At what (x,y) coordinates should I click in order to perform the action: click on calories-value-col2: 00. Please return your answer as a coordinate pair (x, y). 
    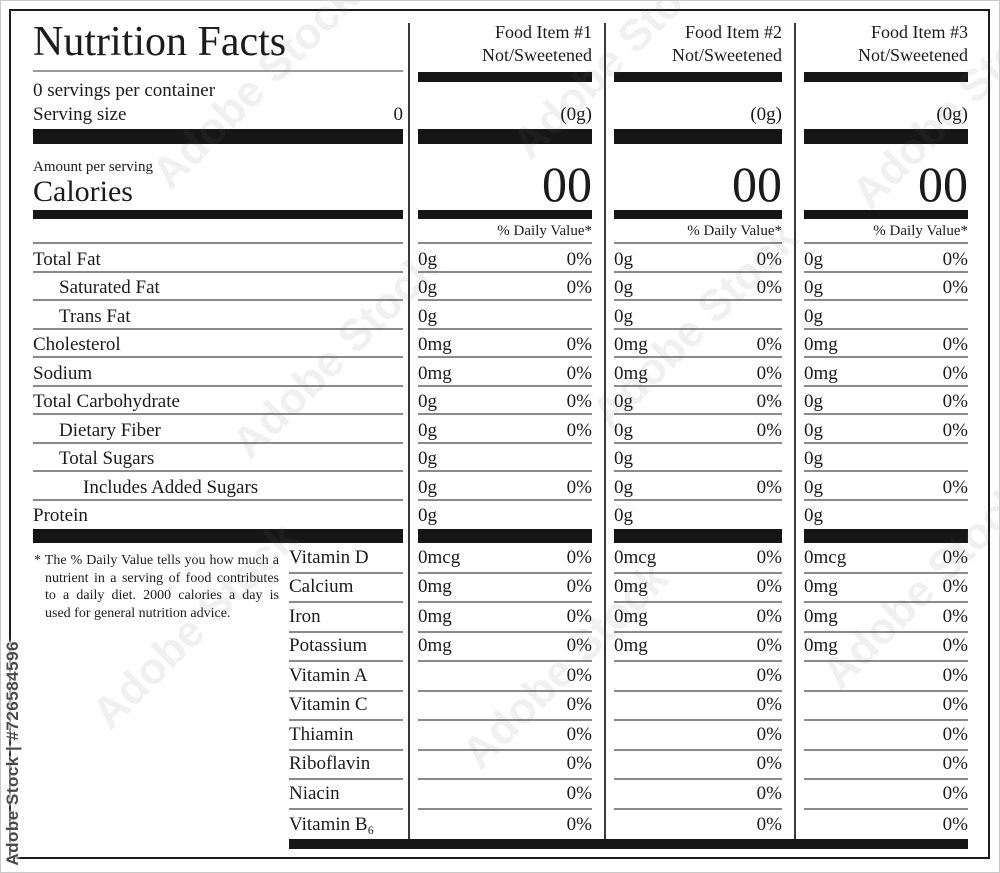
    Looking at the image, I should click on (700, 182).